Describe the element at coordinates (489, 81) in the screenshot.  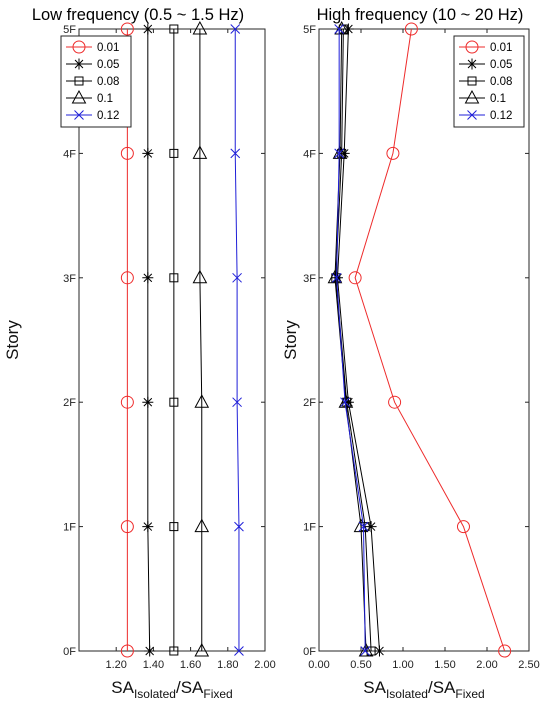
I see `legend: 0.01 0.05 0.08 0.1 0.12` at that location.